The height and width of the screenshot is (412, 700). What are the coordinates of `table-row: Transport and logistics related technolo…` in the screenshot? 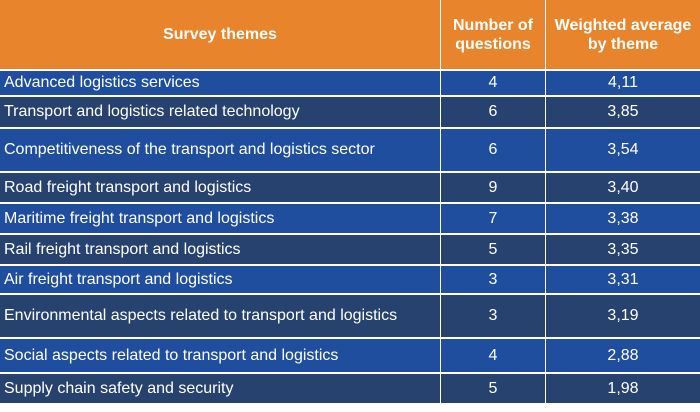 It's located at (350, 111).